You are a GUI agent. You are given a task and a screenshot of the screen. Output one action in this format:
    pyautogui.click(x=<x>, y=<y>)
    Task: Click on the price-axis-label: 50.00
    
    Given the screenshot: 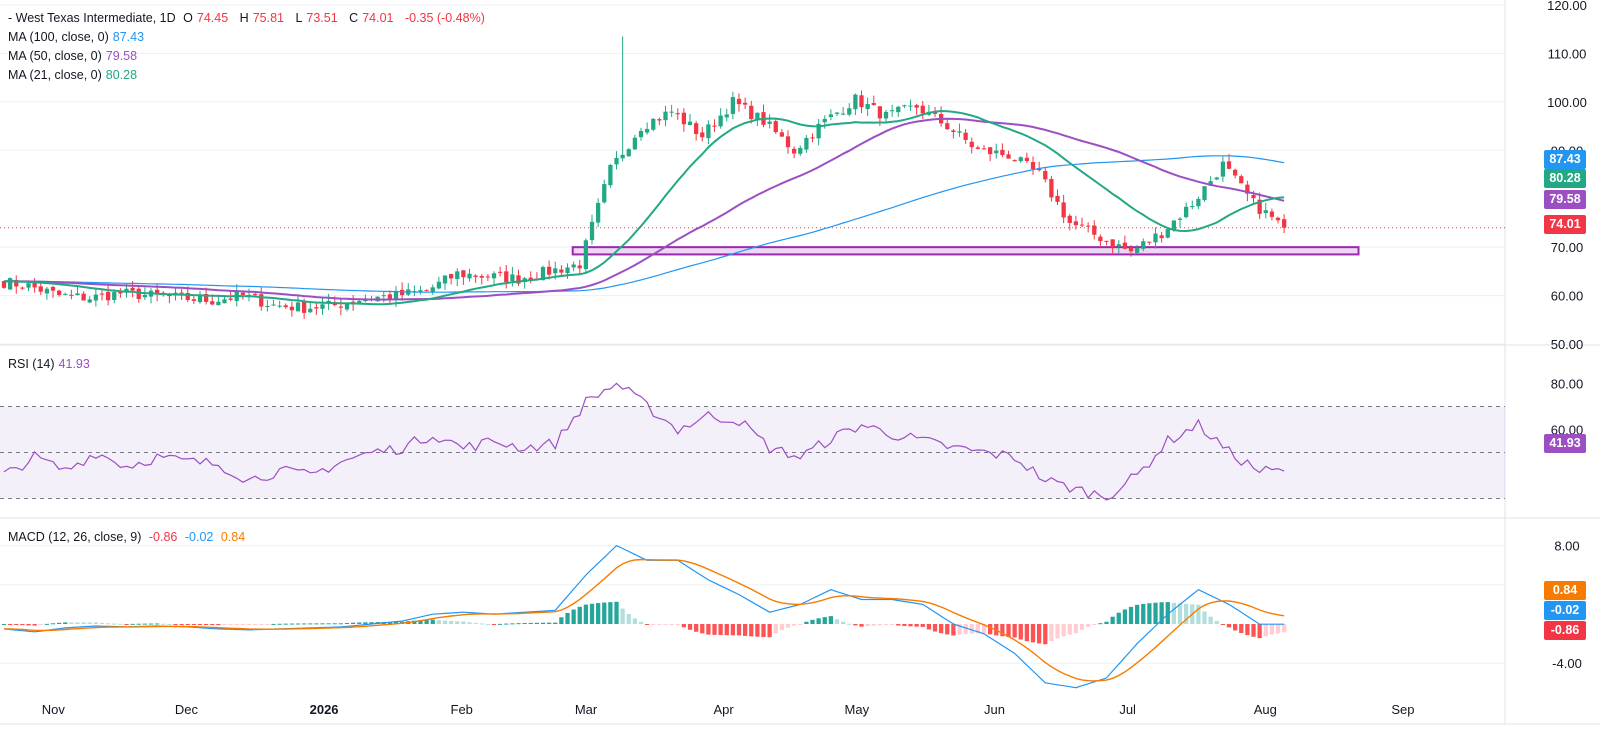 What is the action you would take?
    pyautogui.click(x=1567, y=344)
    